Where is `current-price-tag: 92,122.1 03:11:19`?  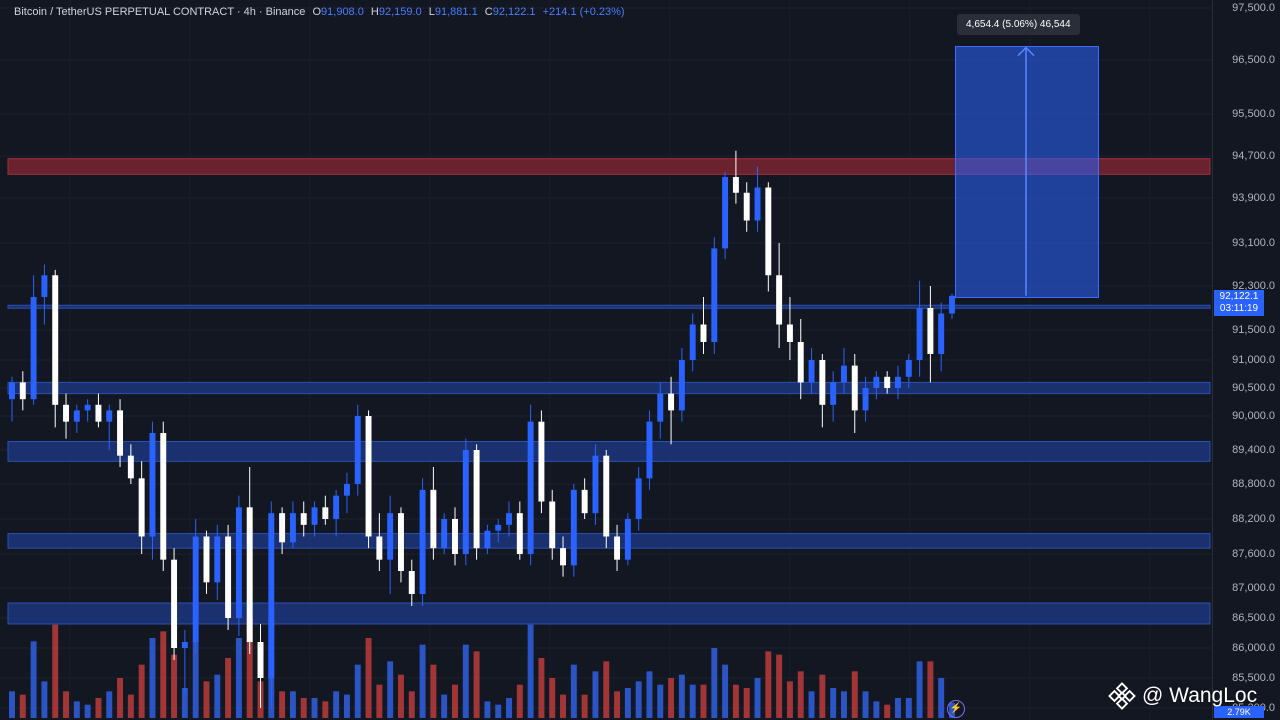 current-price-tag: 92,122.1 03:11:19 is located at coordinates (1239, 302).